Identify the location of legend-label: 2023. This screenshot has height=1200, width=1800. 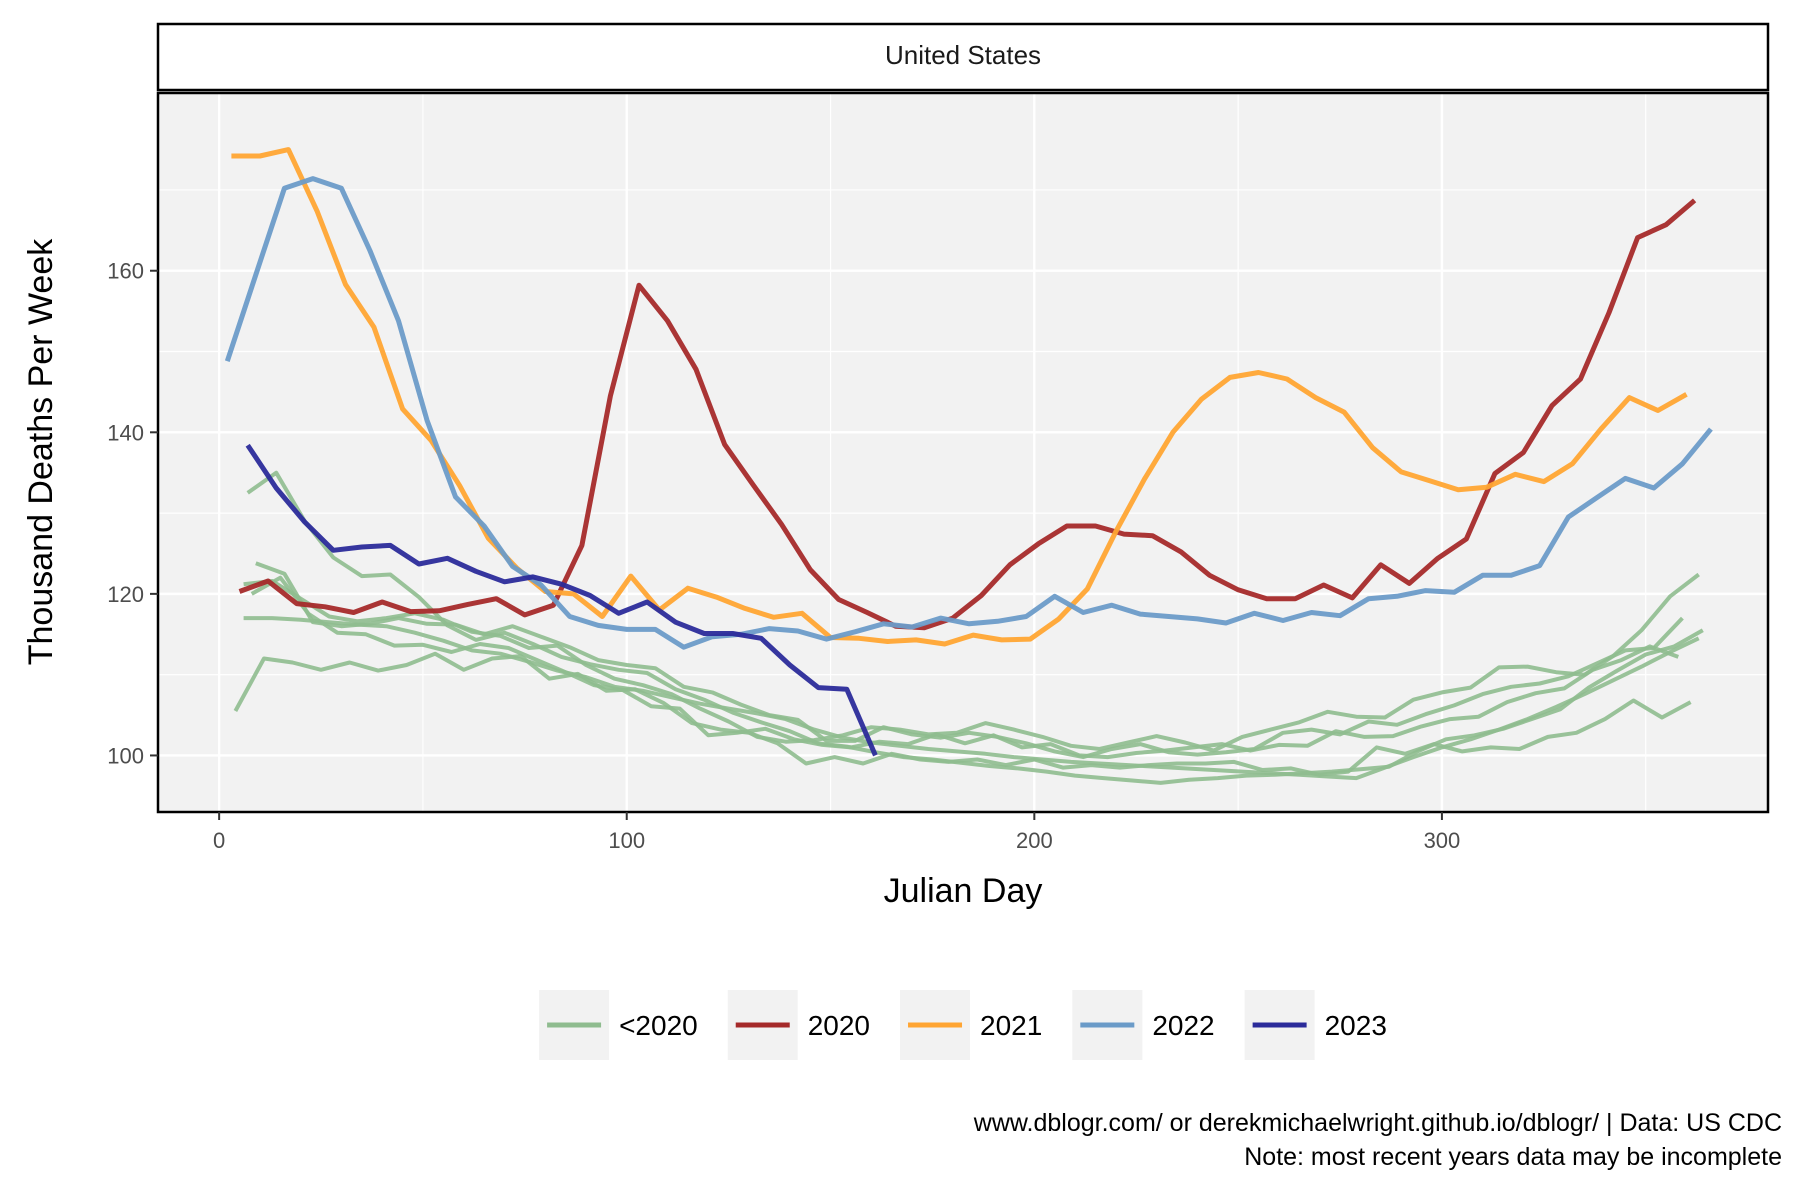
(1356, 1025).